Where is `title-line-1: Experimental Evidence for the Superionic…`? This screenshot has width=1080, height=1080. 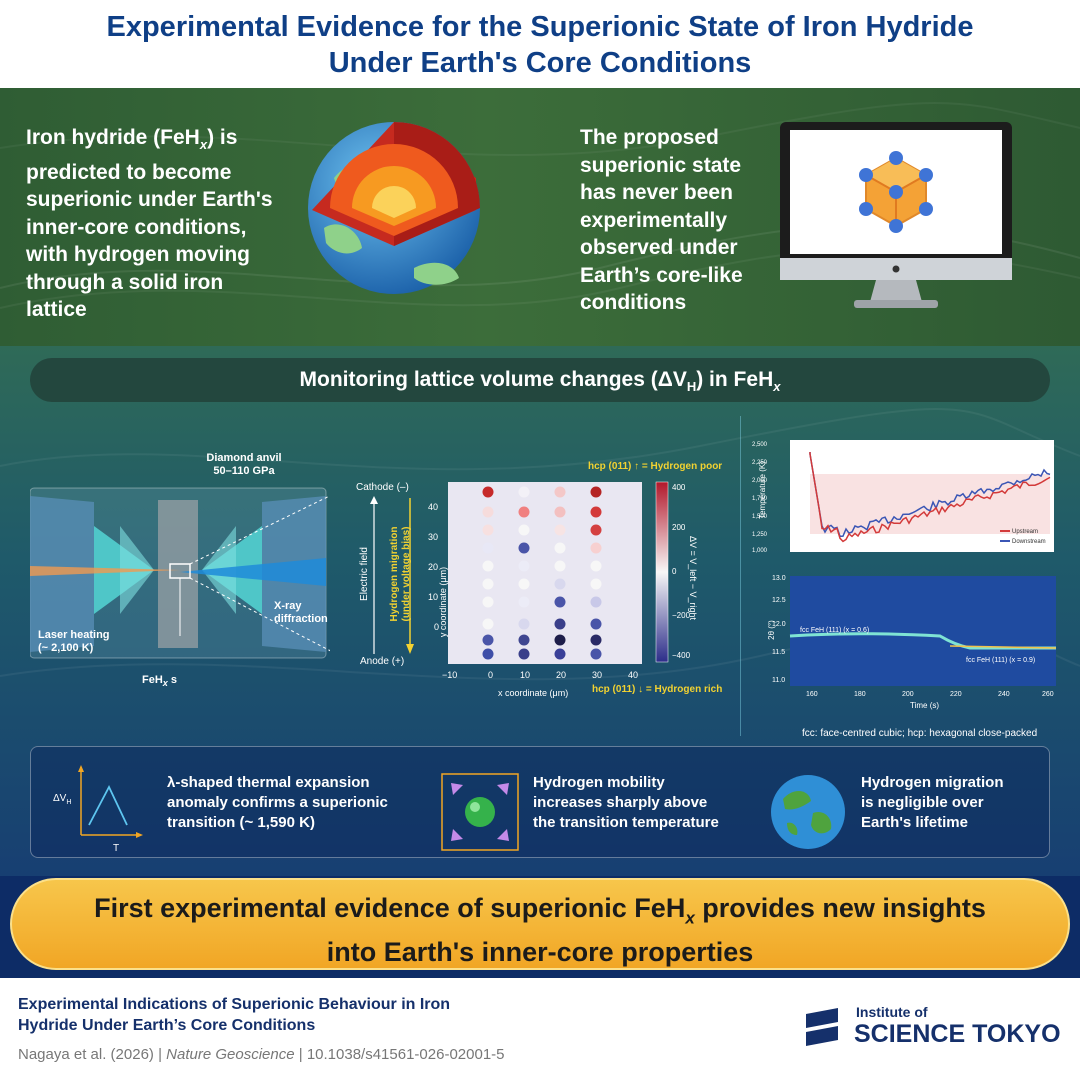 title-line-1: Experimental Evidence for the Superionic… is located at coordinates (540, 27).